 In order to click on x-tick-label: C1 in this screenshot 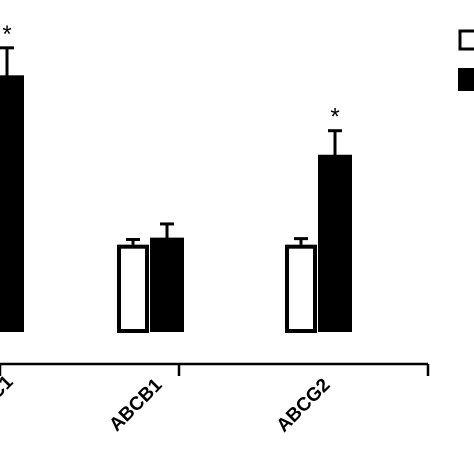, I will do `click(9, 387)`.